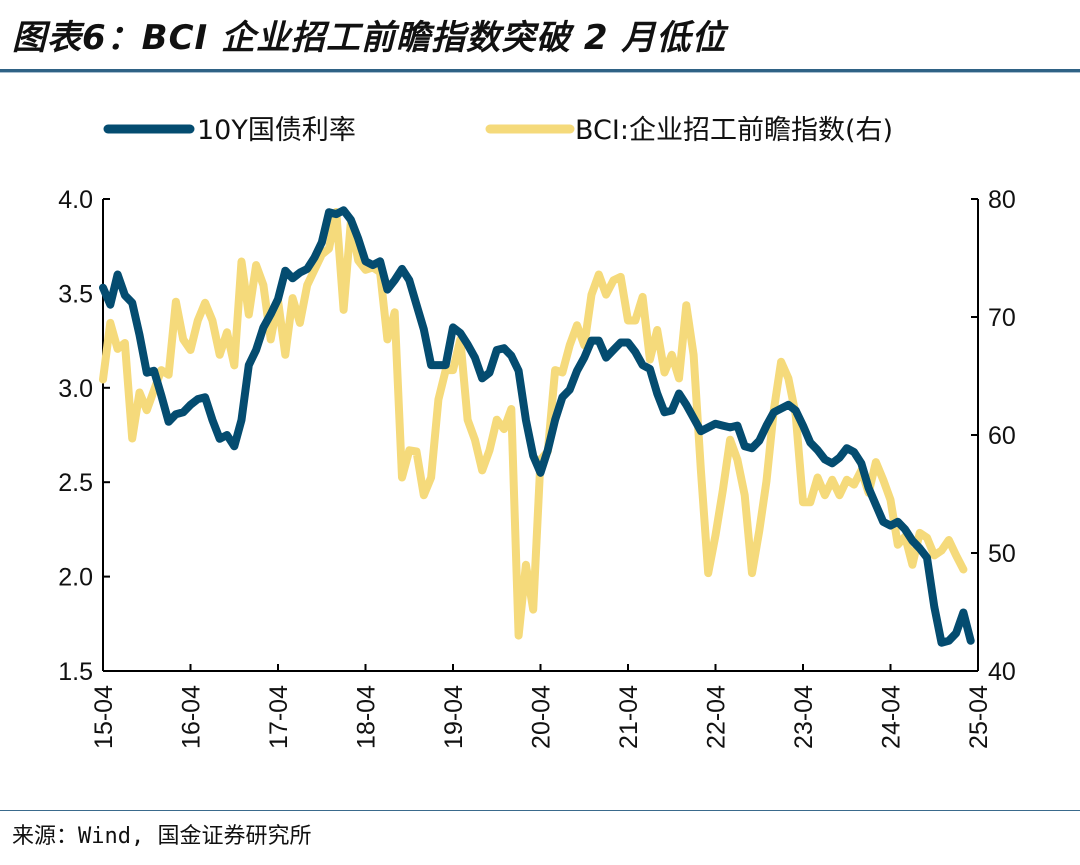 This screenshot has width=1080, height=865. Describe the element at coordinates (629, 717) in the screenshot. I see `x-tick-label: 21-04` at that location.